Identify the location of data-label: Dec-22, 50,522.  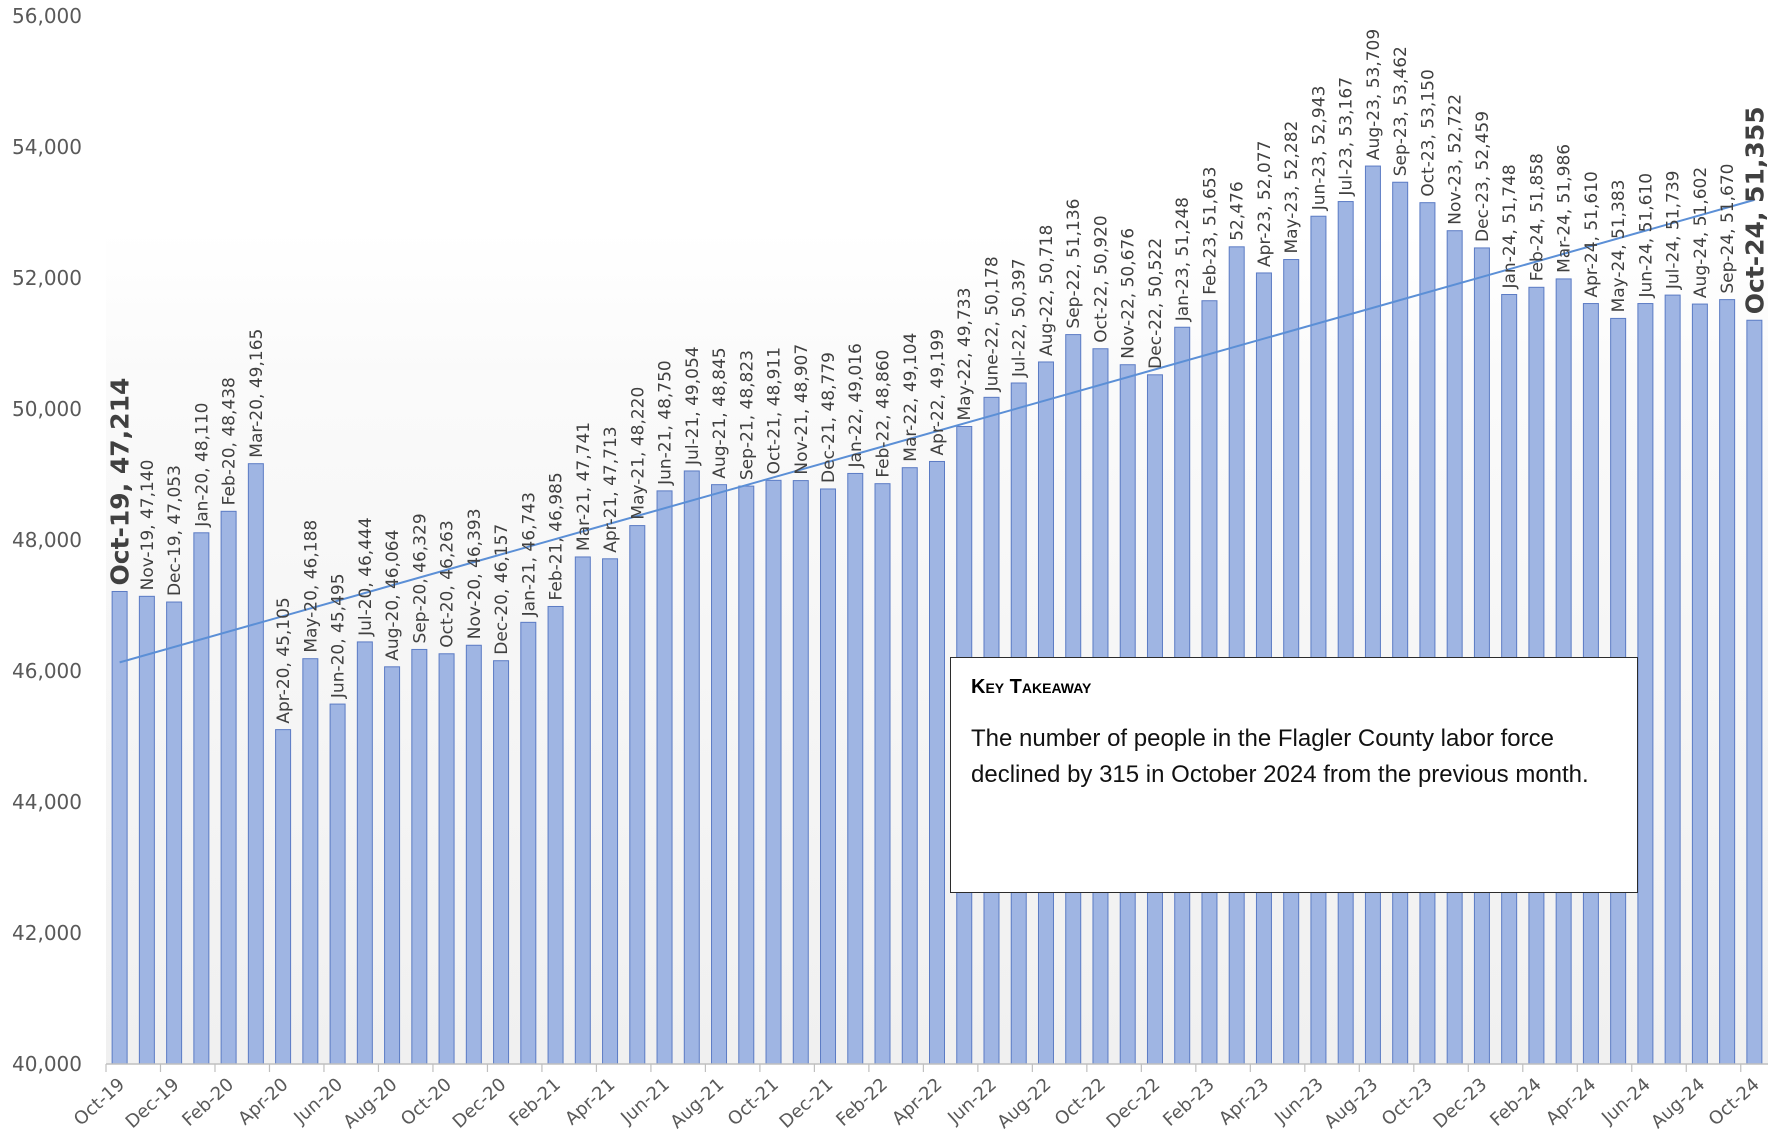
(1156, 303).